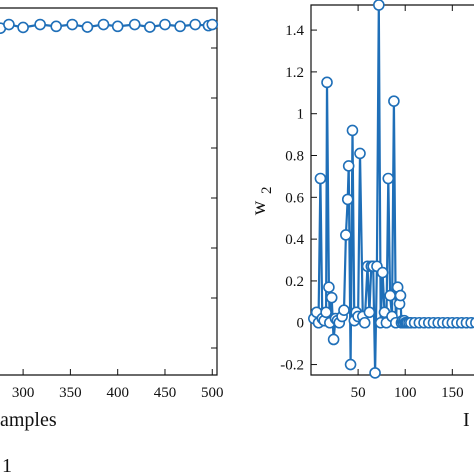  Describe the element at coordinates (70, 393) in the screenshot. I see `x-tick-label: 350` at that location.